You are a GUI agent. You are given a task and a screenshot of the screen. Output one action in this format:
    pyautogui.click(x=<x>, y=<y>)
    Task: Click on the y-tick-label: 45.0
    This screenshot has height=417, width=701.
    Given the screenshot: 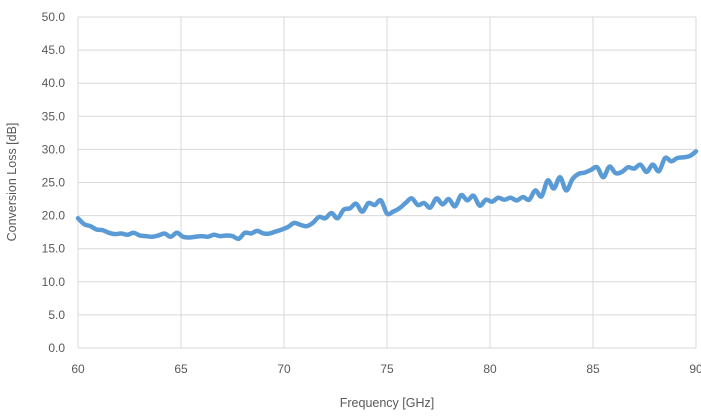 What is the action you would take?
    pyautogui.click(x=54, y=50)
    